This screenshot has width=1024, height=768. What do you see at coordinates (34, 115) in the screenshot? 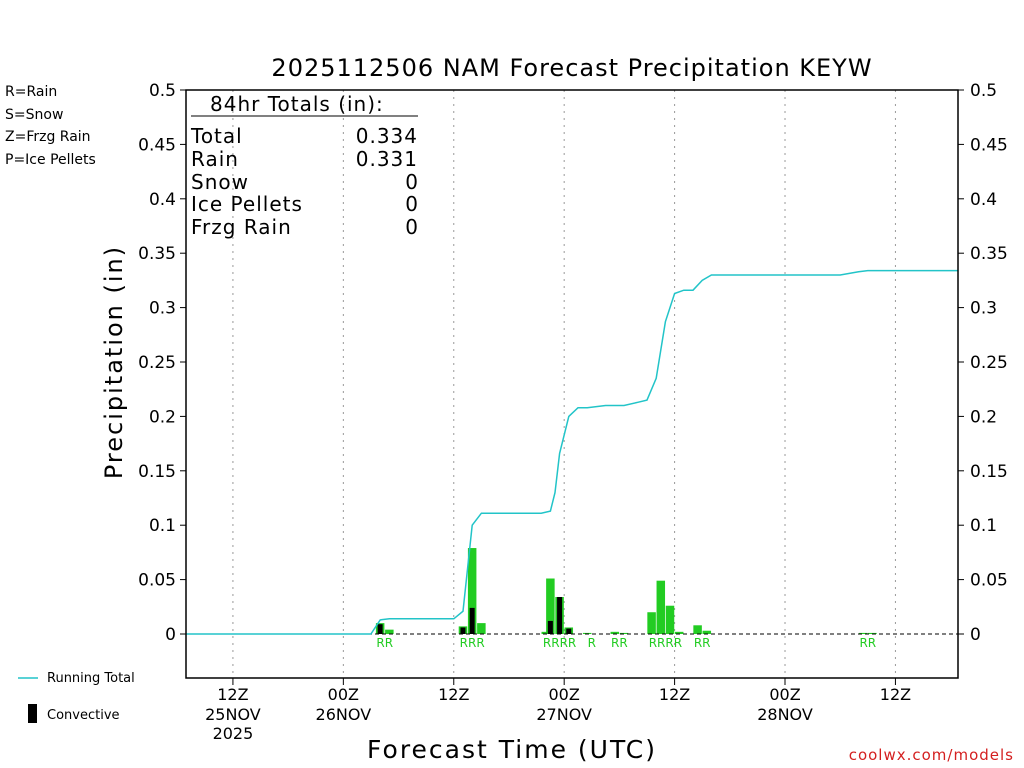
I see `legend-snow: S=Snow` at bounding box center [34, 115].